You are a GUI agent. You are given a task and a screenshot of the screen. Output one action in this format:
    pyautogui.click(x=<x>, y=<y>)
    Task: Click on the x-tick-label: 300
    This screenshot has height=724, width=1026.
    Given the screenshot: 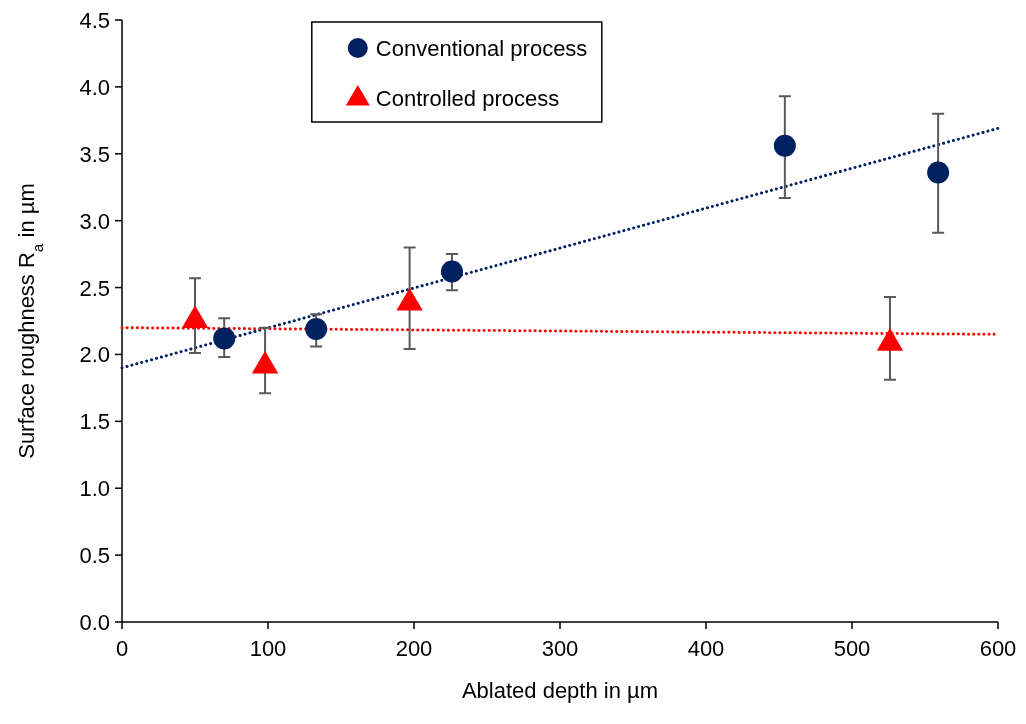 What is the action you would take?
    pyautogui.click(x=560, y=648)
    